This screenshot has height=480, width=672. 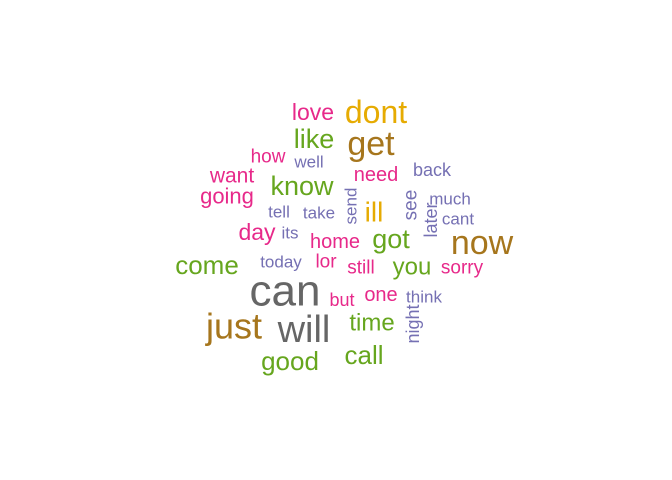 What do you see at coordinates (207, 265) in the screenshot?
I see `word-come: come` at bounding box center [207, 265].